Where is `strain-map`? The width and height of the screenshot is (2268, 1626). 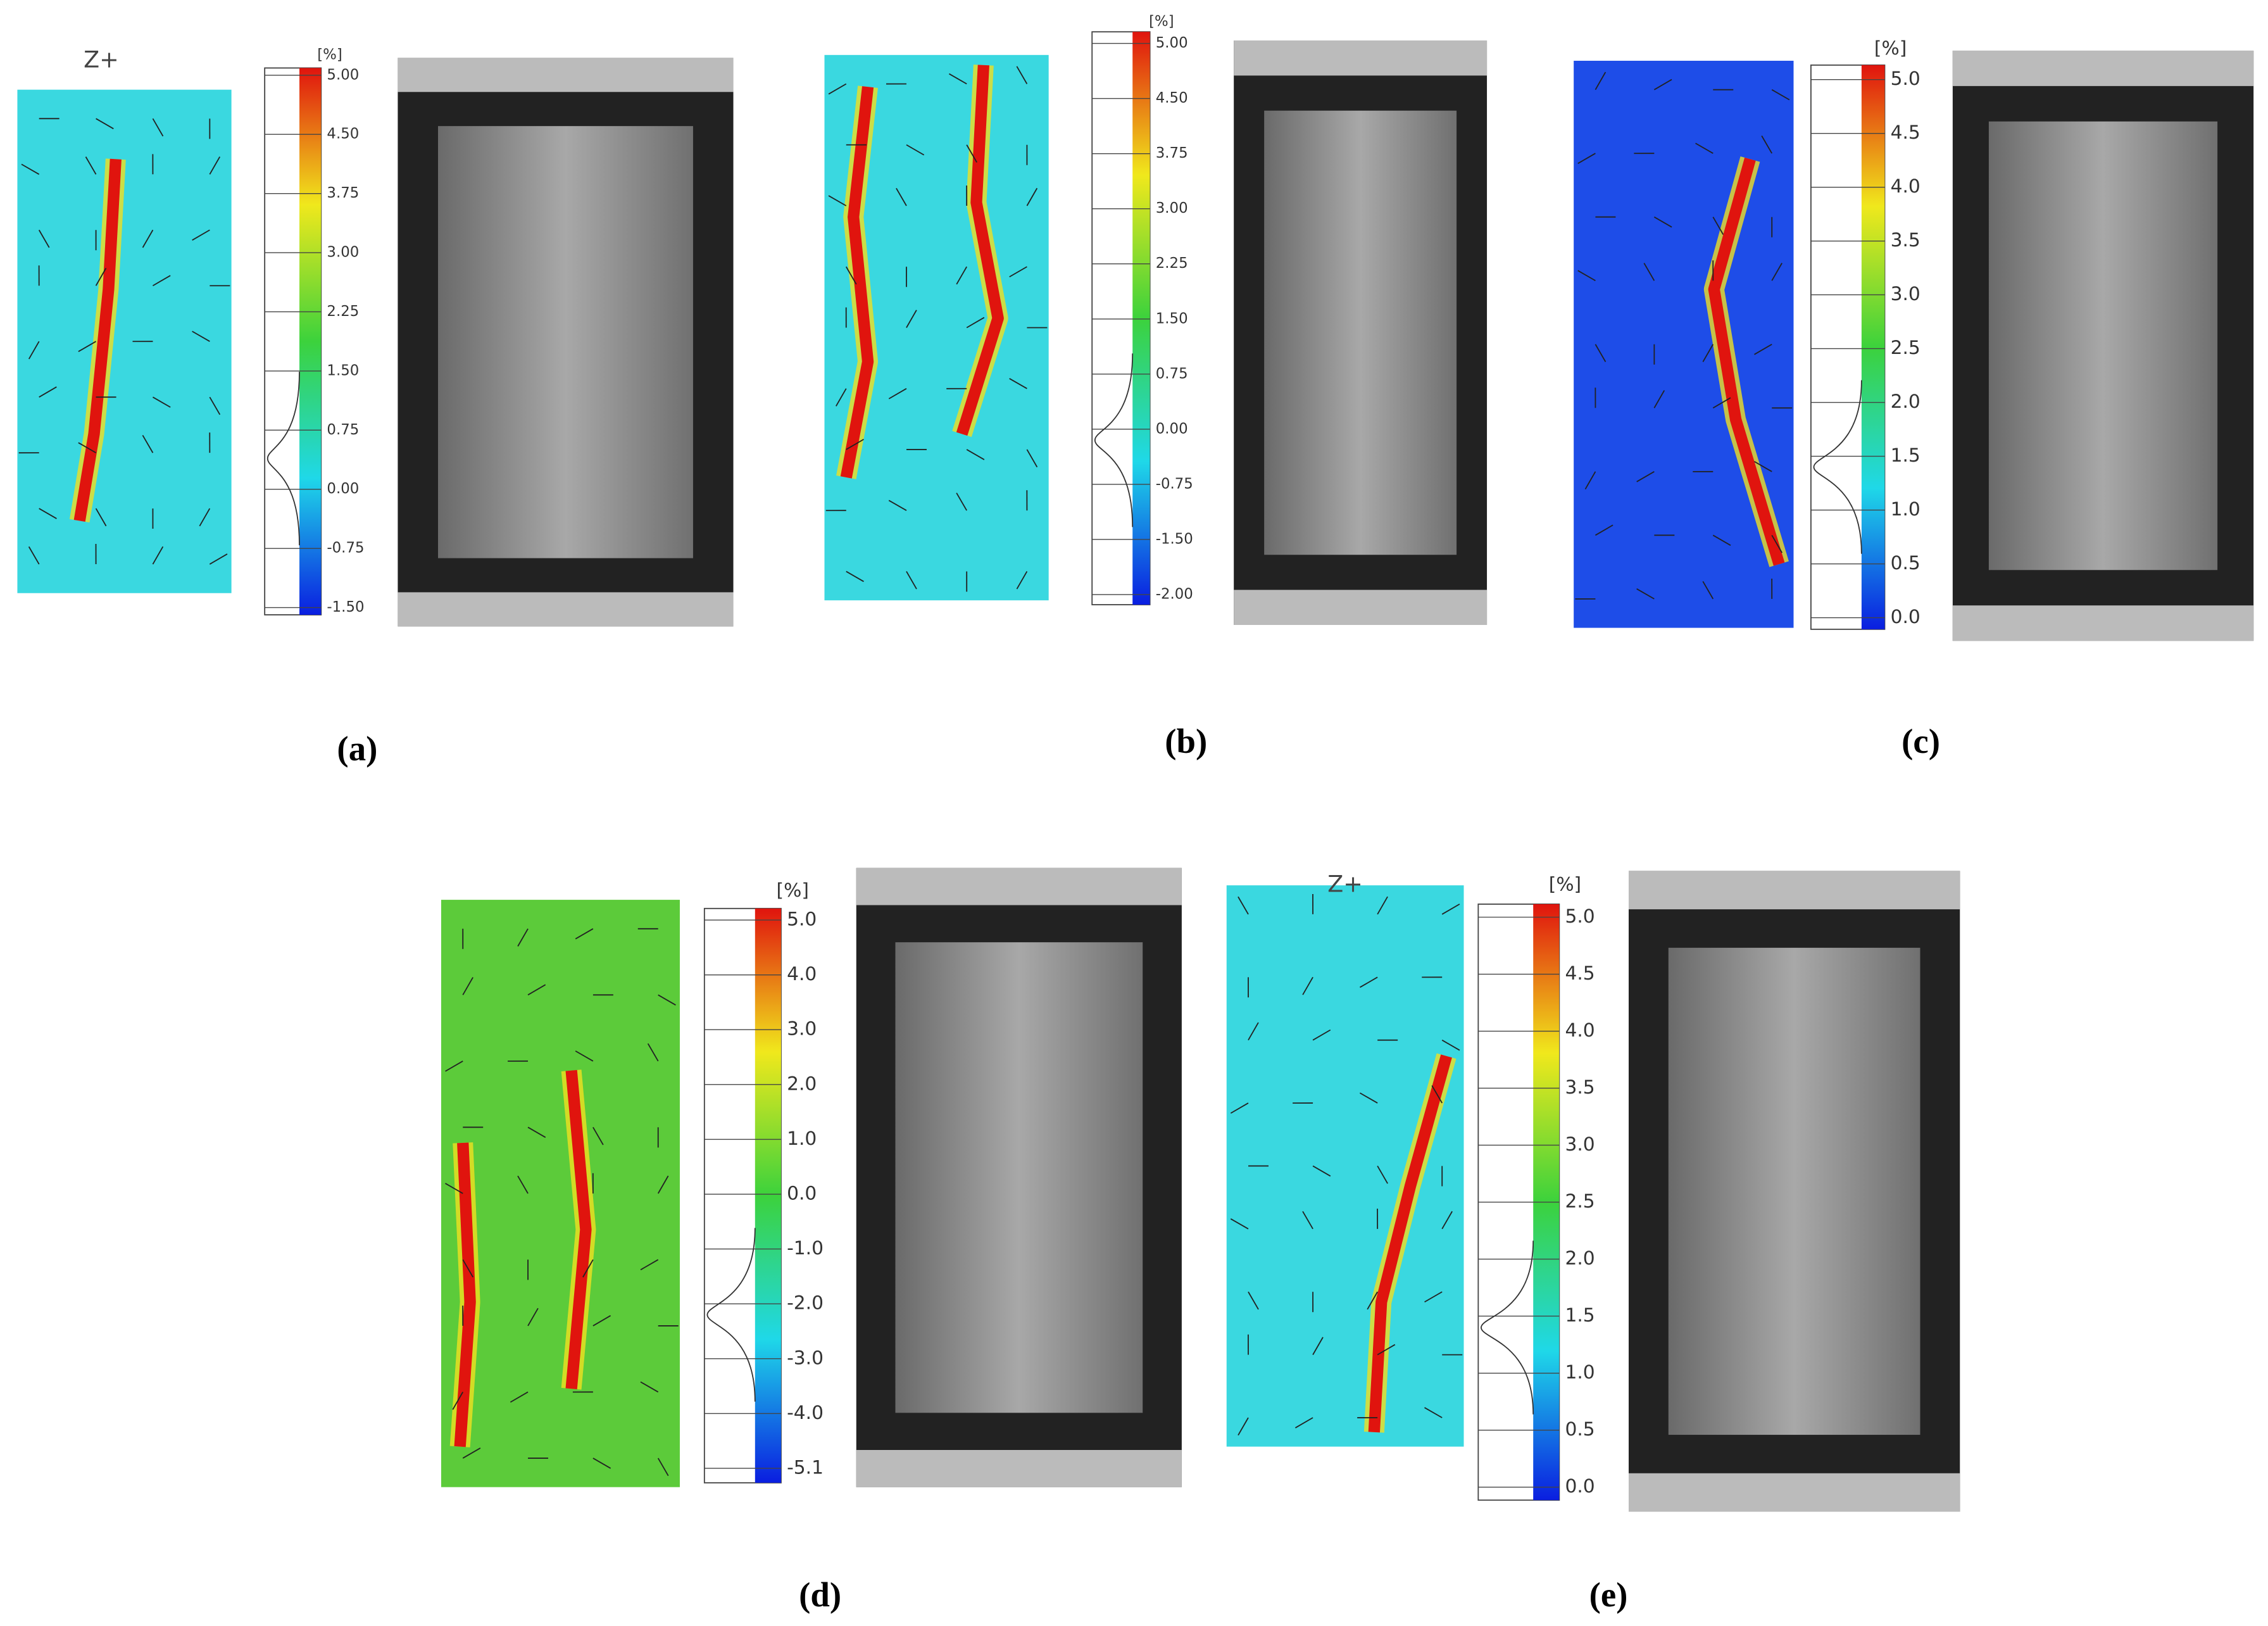
strain-map is located at coordinates (1684, 344).